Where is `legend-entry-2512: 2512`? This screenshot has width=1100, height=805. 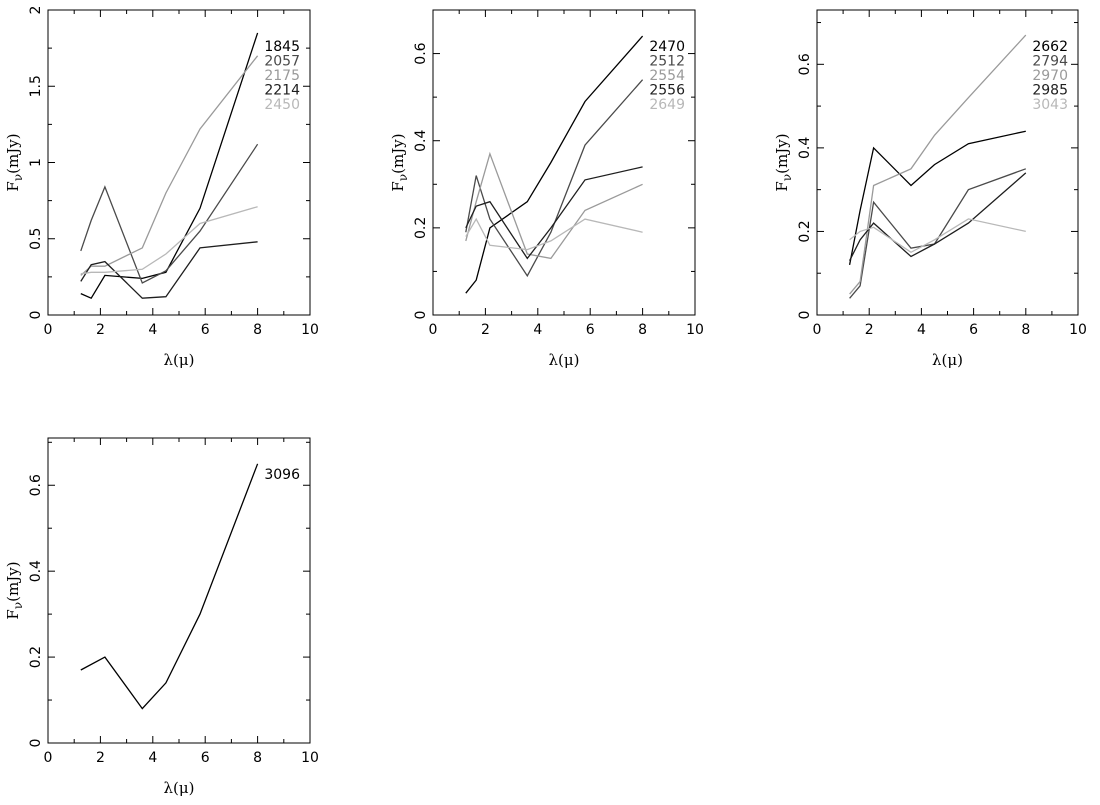 legend-entry-2512: 2512 is located at coordinates (667, 62).